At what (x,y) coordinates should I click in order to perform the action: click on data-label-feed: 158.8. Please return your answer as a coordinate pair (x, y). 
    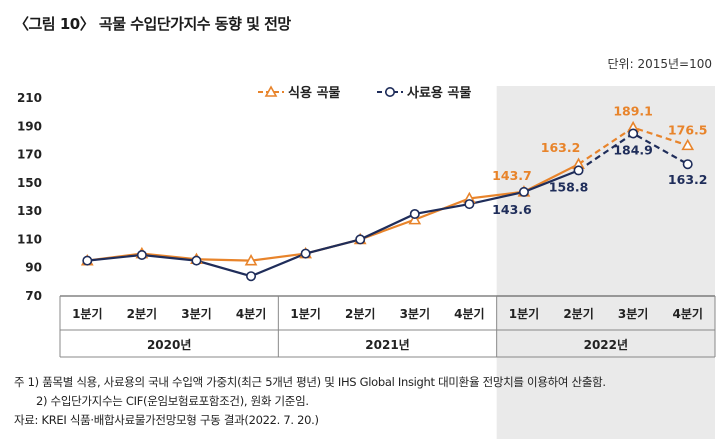
    Looking at the image, I should click on (569, 186).